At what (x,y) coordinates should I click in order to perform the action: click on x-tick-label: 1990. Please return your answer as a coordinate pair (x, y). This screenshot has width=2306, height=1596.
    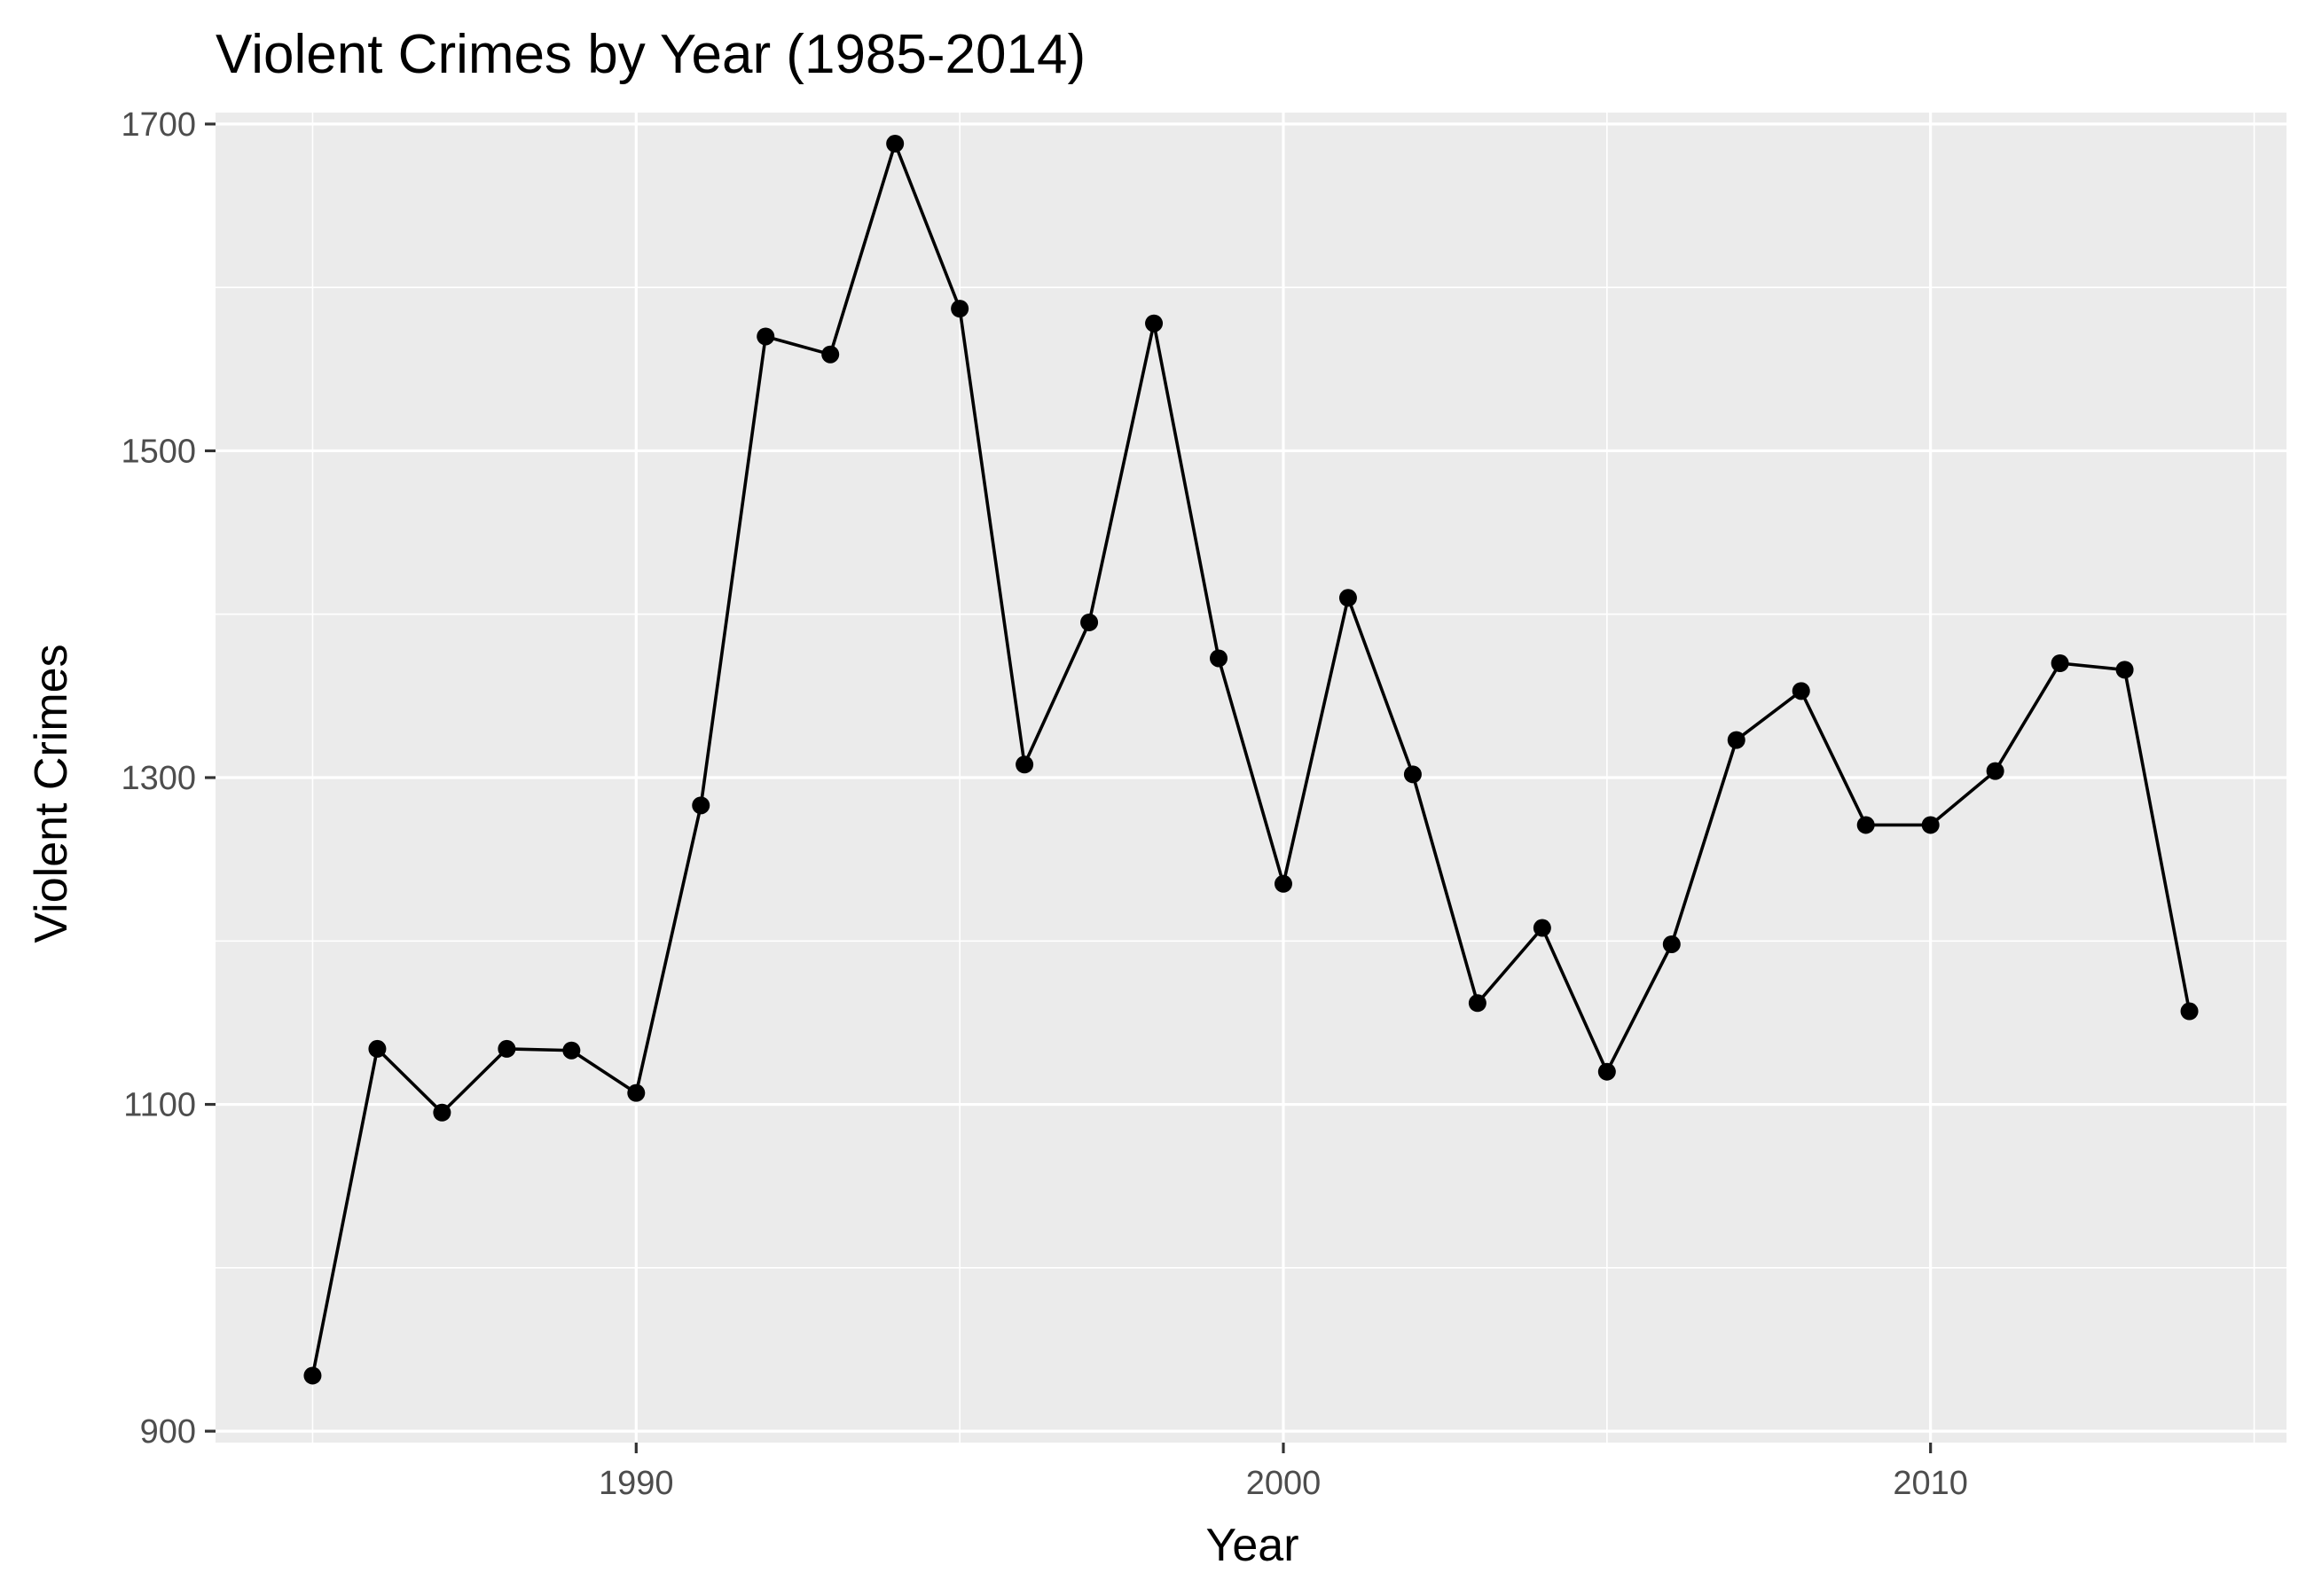
    Looking at the image, I should click on (636, 1484).